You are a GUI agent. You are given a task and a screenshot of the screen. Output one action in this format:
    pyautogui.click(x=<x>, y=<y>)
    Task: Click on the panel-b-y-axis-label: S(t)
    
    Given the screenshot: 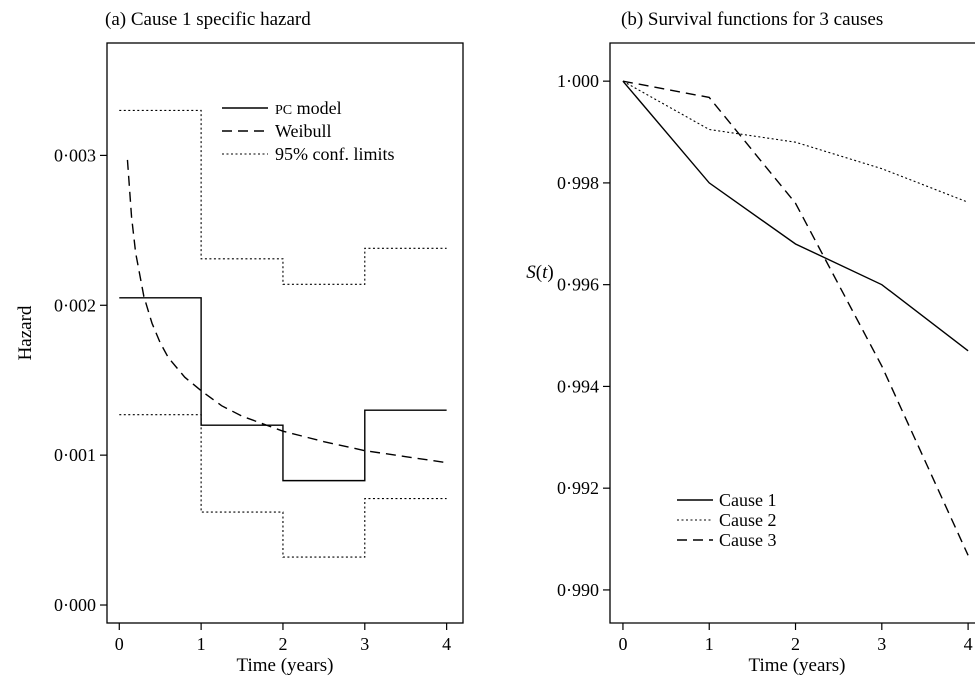 What is the action you would take?
    pyautogui.click(x=539, y=272)
    